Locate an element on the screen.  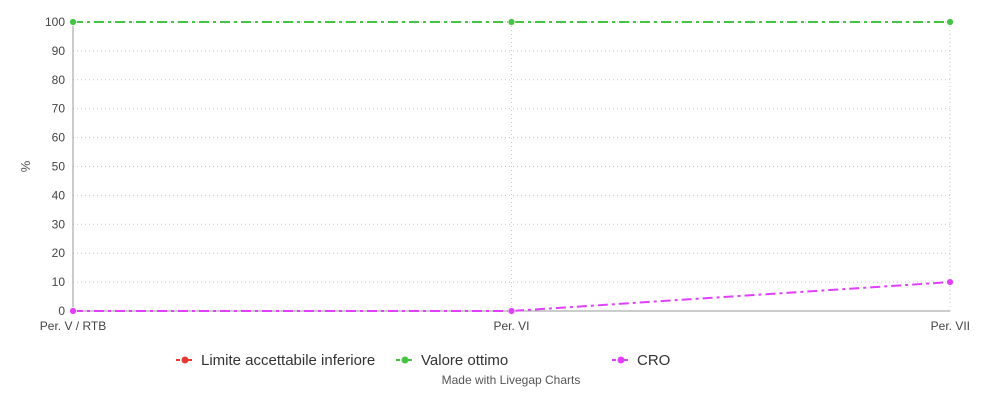
y-tick-label: 70 is located at coordinates (59, 109).